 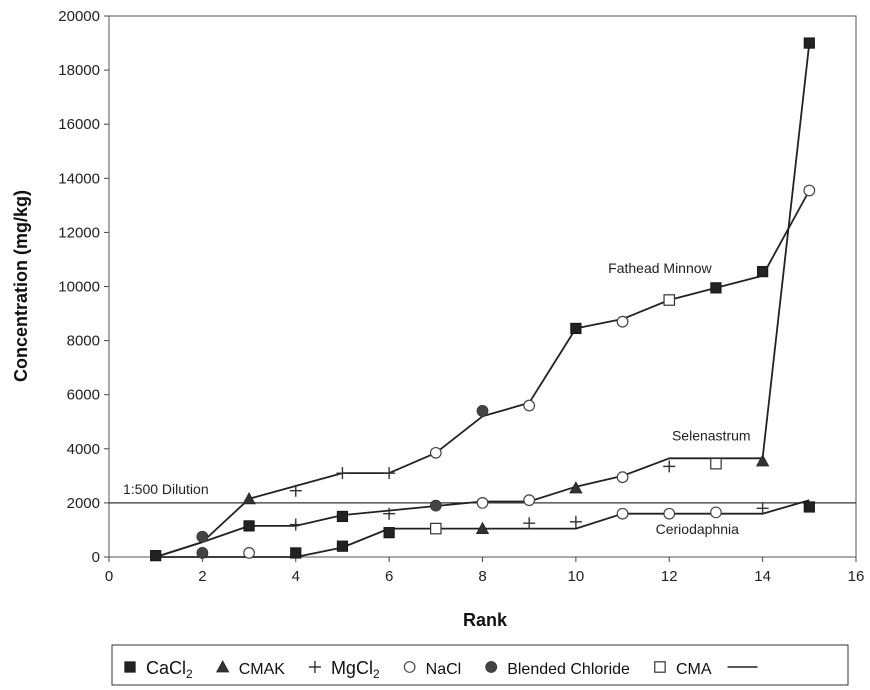 I want to click on legend-blended-chloride-label: Blended Chloride, so click(x=568, y=669).